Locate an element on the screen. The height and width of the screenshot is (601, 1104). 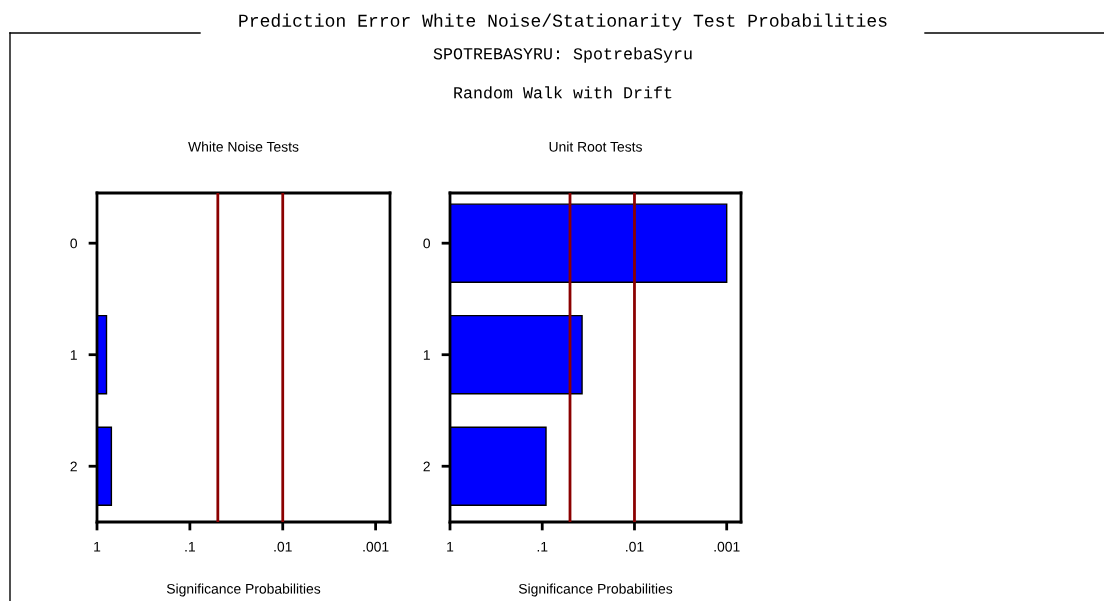
text: SPOTREBASYRU: SpotrebaSyru is located at coordinates (562, 55).